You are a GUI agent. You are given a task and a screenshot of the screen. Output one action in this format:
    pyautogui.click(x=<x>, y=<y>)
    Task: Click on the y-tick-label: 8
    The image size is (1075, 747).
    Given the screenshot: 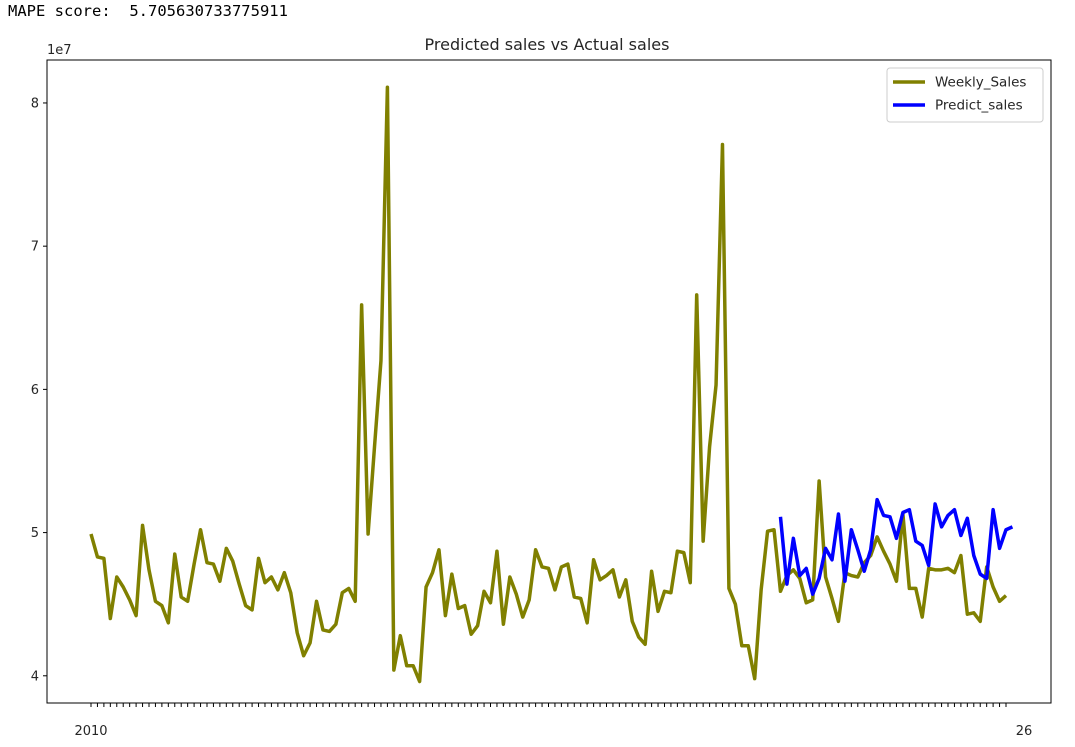 What is the action you would take?
    pyautogui.click(x=35, y=103)
    